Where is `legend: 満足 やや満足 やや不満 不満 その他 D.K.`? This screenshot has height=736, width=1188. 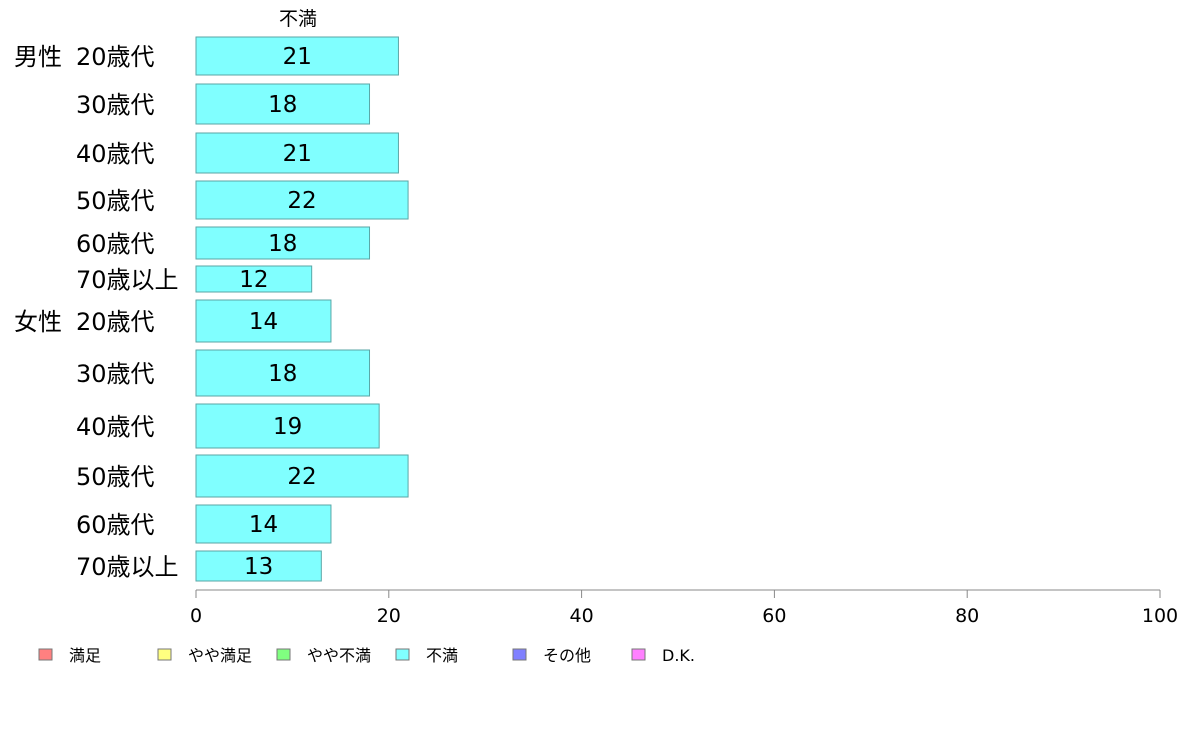
legend: 満足 やや満足 やや不満 不満 その他 D.K. is located at coordinates (366, 655).